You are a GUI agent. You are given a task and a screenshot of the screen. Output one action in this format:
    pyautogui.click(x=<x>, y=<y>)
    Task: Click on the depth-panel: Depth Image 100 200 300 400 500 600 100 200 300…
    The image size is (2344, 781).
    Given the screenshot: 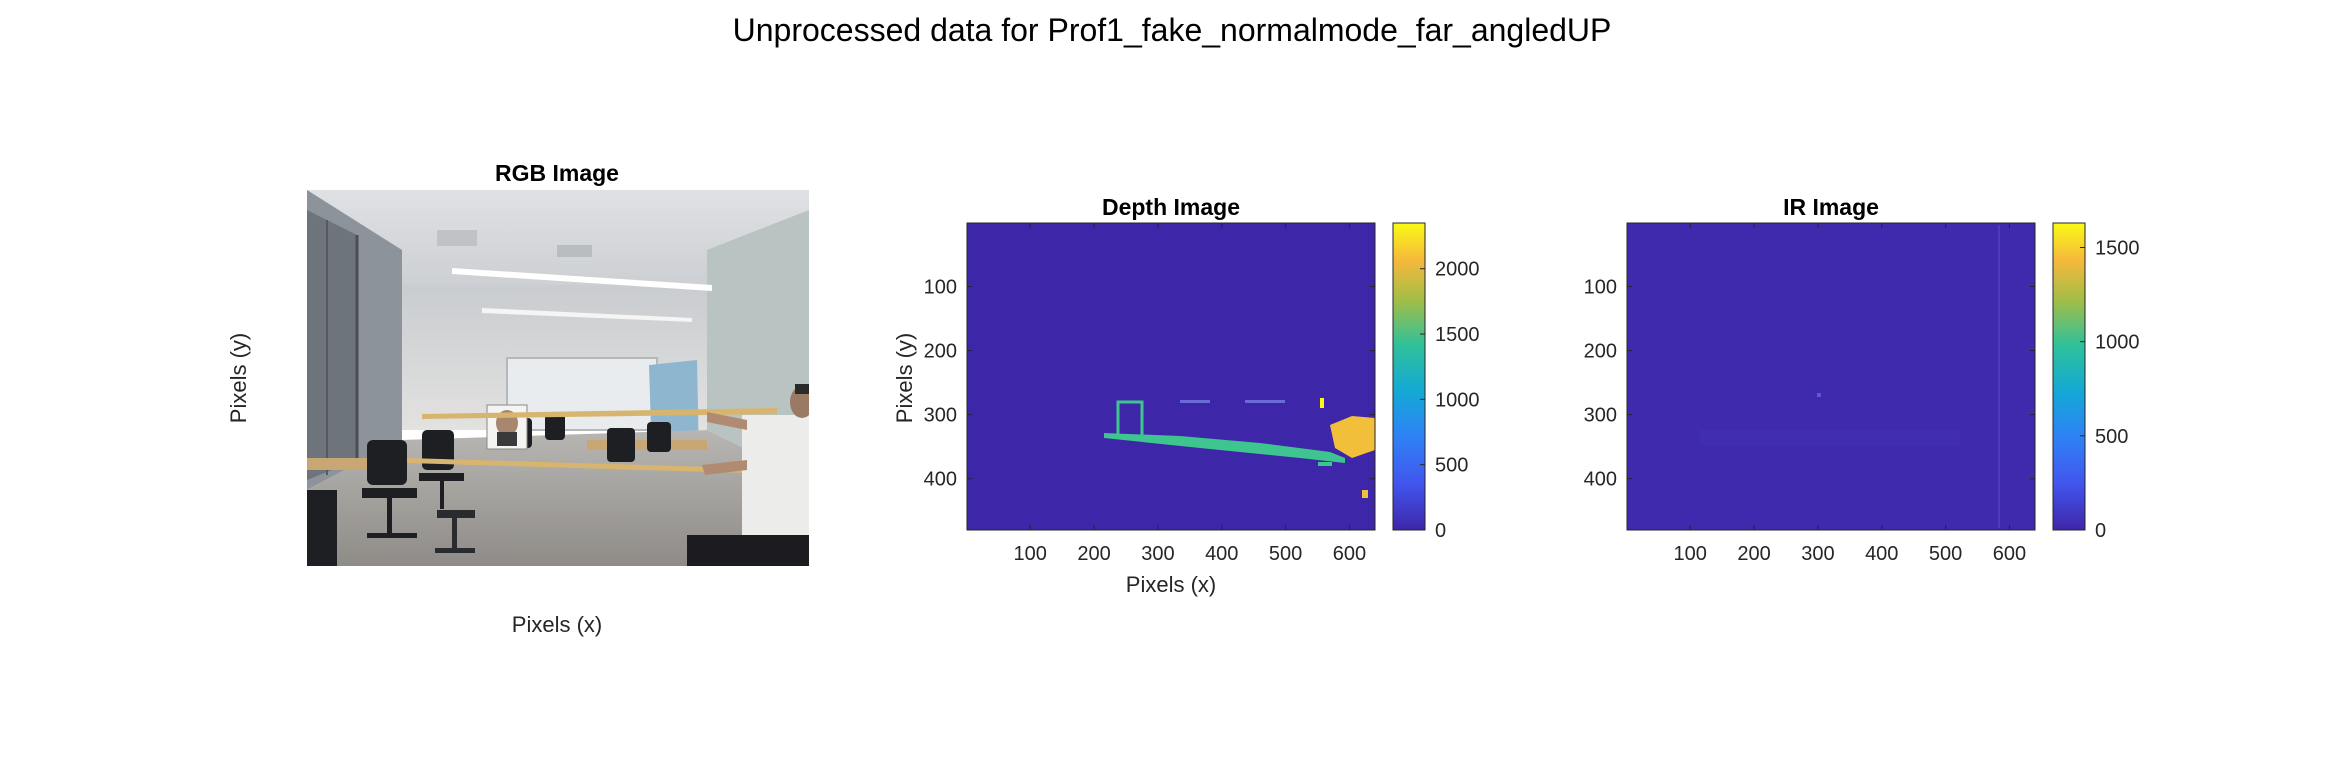 What is the action you would take?
    pyautogui.click(x=1186, y=395)
    